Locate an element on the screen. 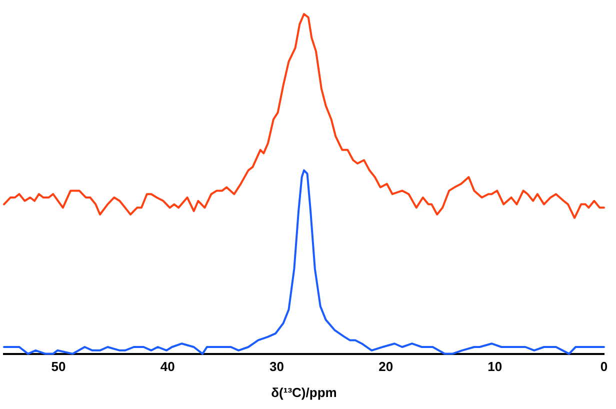  x-tick-label: 20 is located at coordinates (386, 366).